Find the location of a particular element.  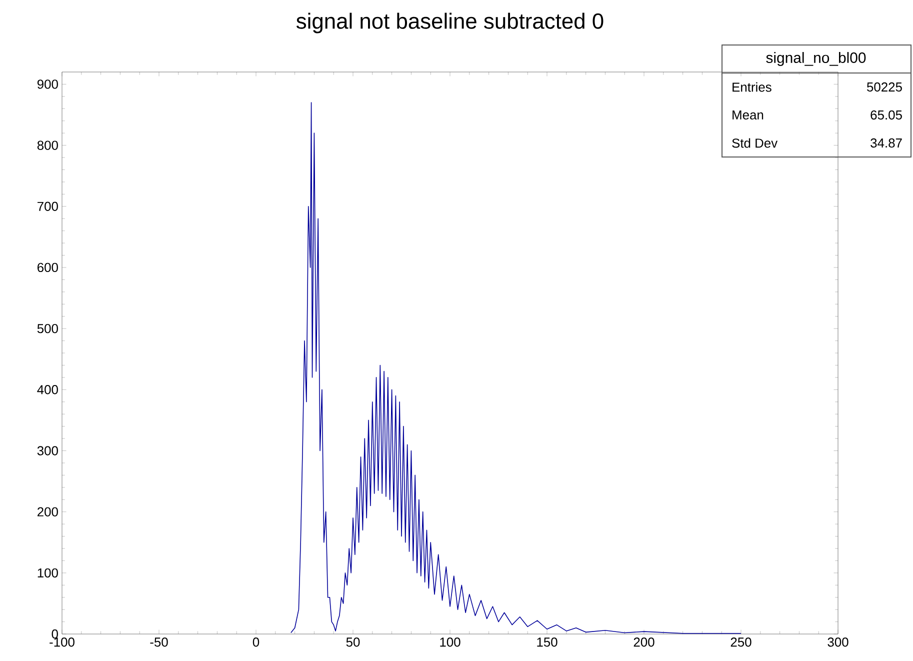

y-tick-label: 900 is located at coordinates (47, 84).